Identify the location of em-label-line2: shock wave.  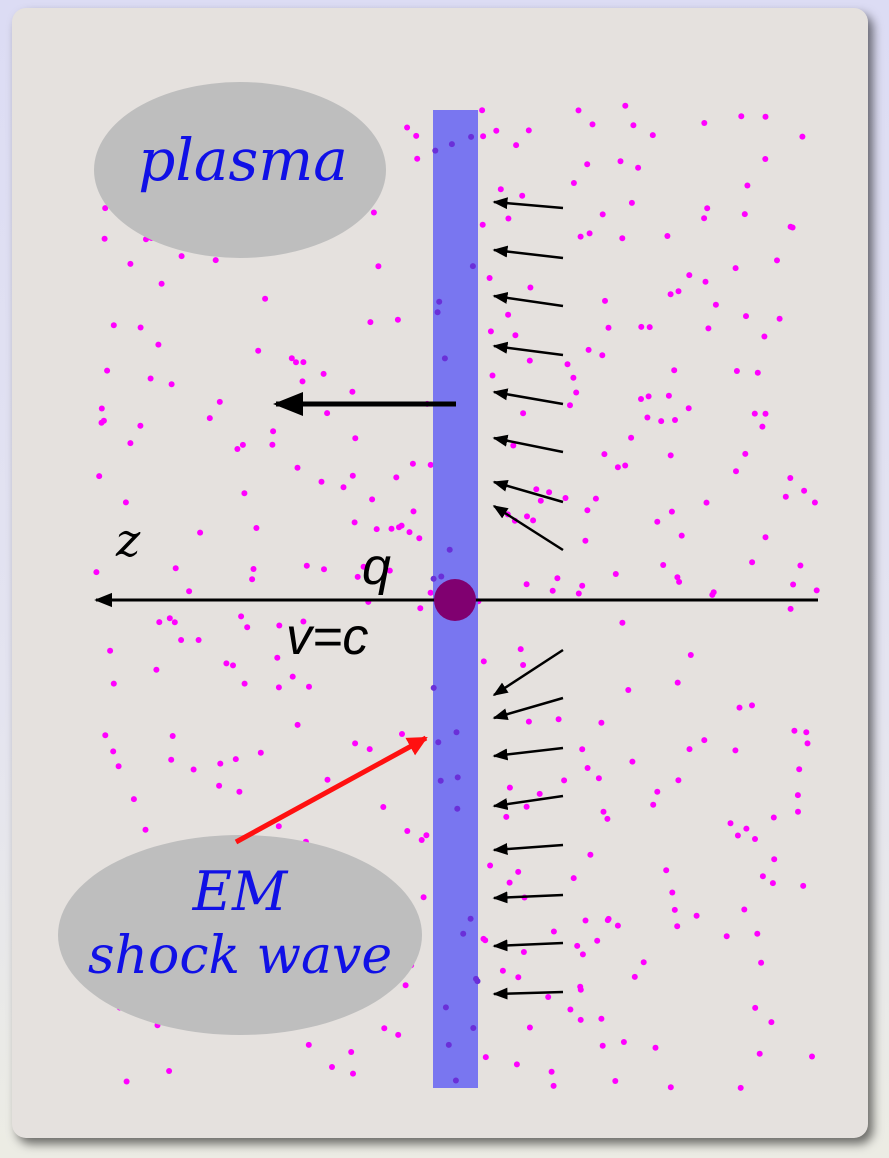
(240, 956).